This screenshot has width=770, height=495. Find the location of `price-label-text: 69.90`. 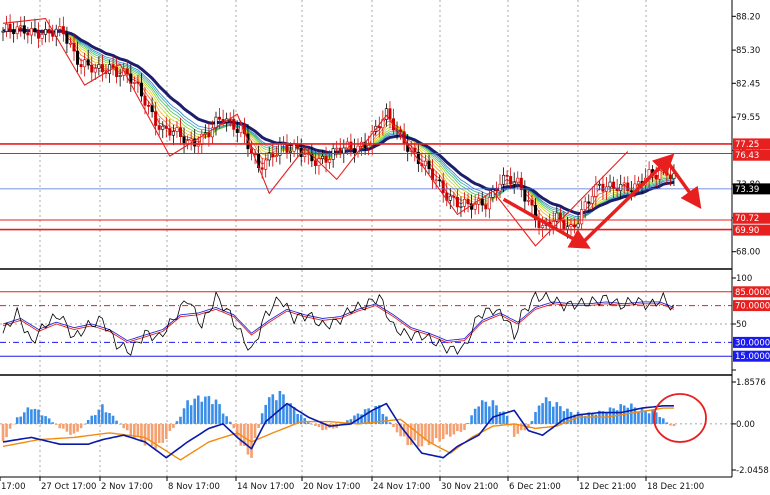

price-label-text: 69.90 is located at coordinates (747, 231).